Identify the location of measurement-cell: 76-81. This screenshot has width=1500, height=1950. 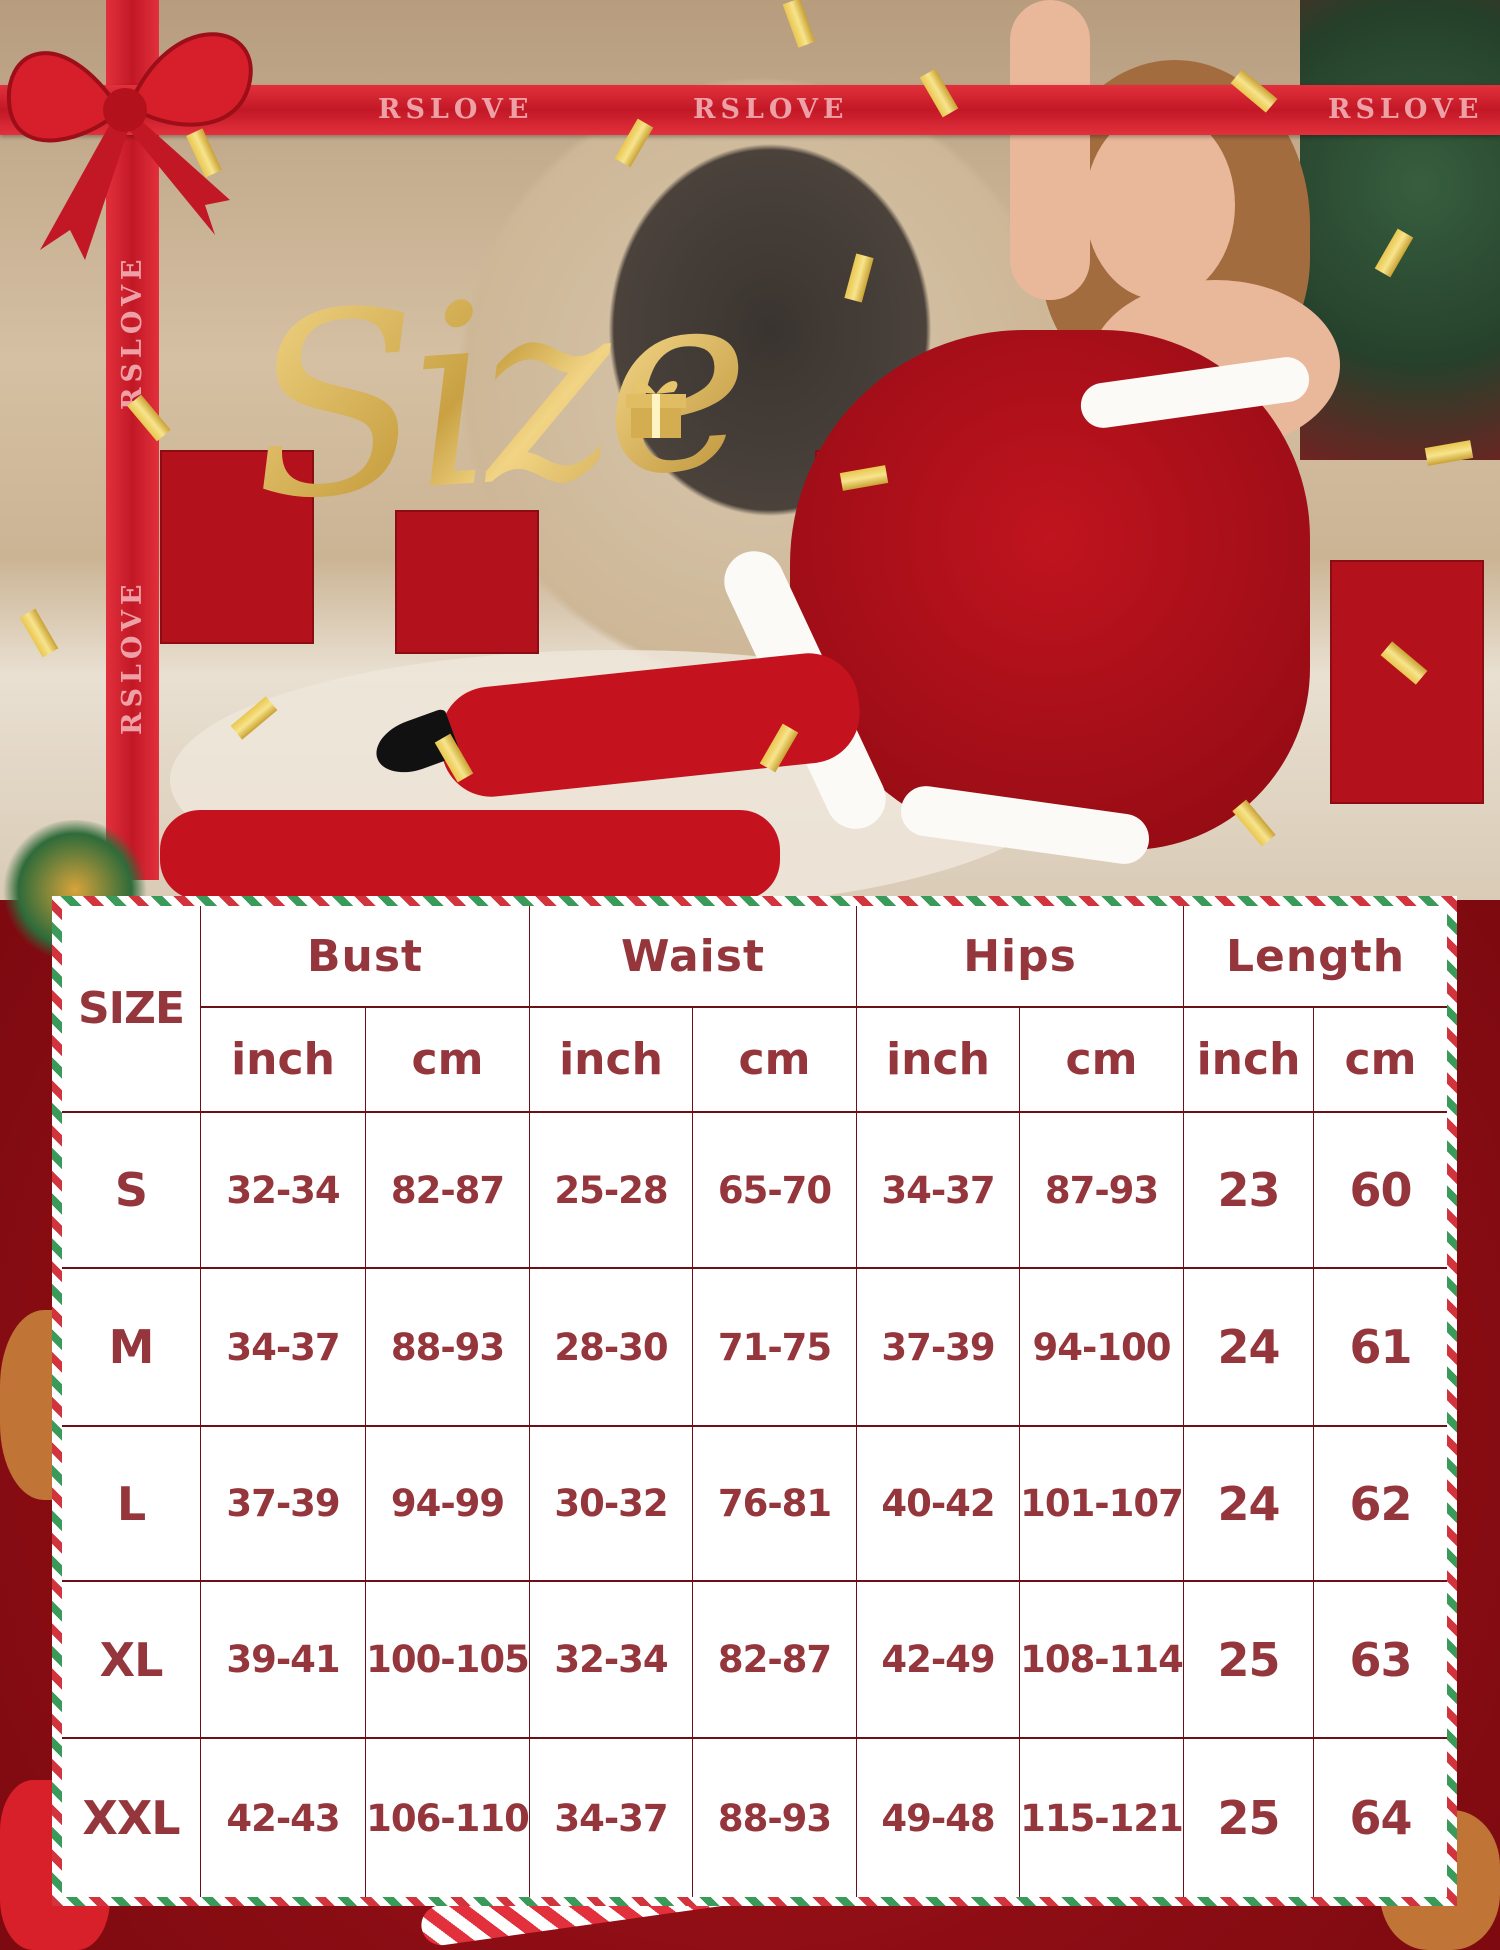
(775, 1504).